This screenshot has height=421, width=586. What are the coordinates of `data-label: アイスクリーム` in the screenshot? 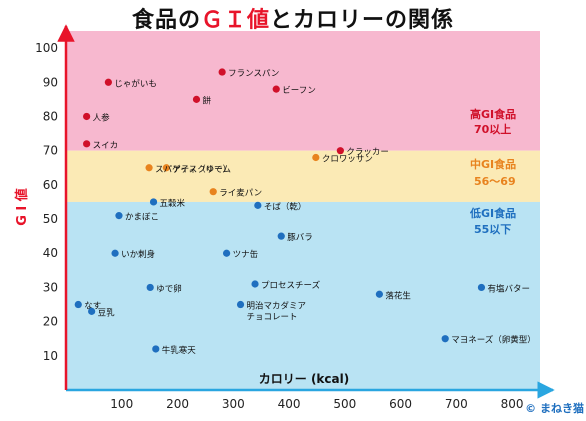 It's located at (201, 170).